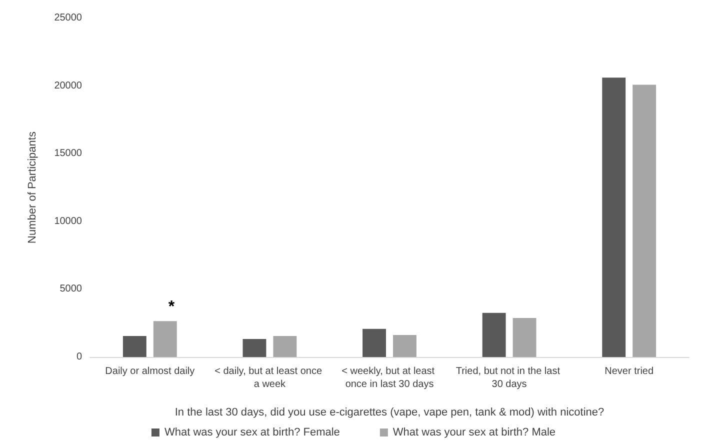 The height and width of the screenshot is (447, 707). Describe the element at coordinates (71, 289) in the screenshot. I see `y-tick-label: 5000` at that location.